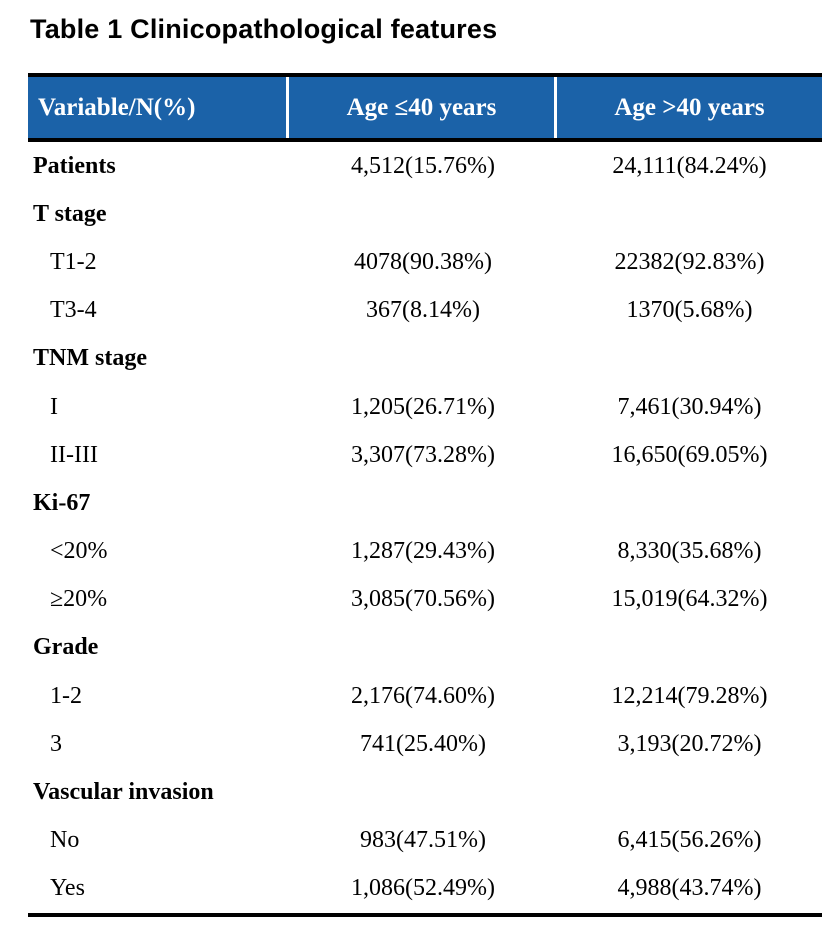 This screenshot has width=832, height=925. I want to click on value-age-le-40: 1,205(26.71%), so click(423, 406).